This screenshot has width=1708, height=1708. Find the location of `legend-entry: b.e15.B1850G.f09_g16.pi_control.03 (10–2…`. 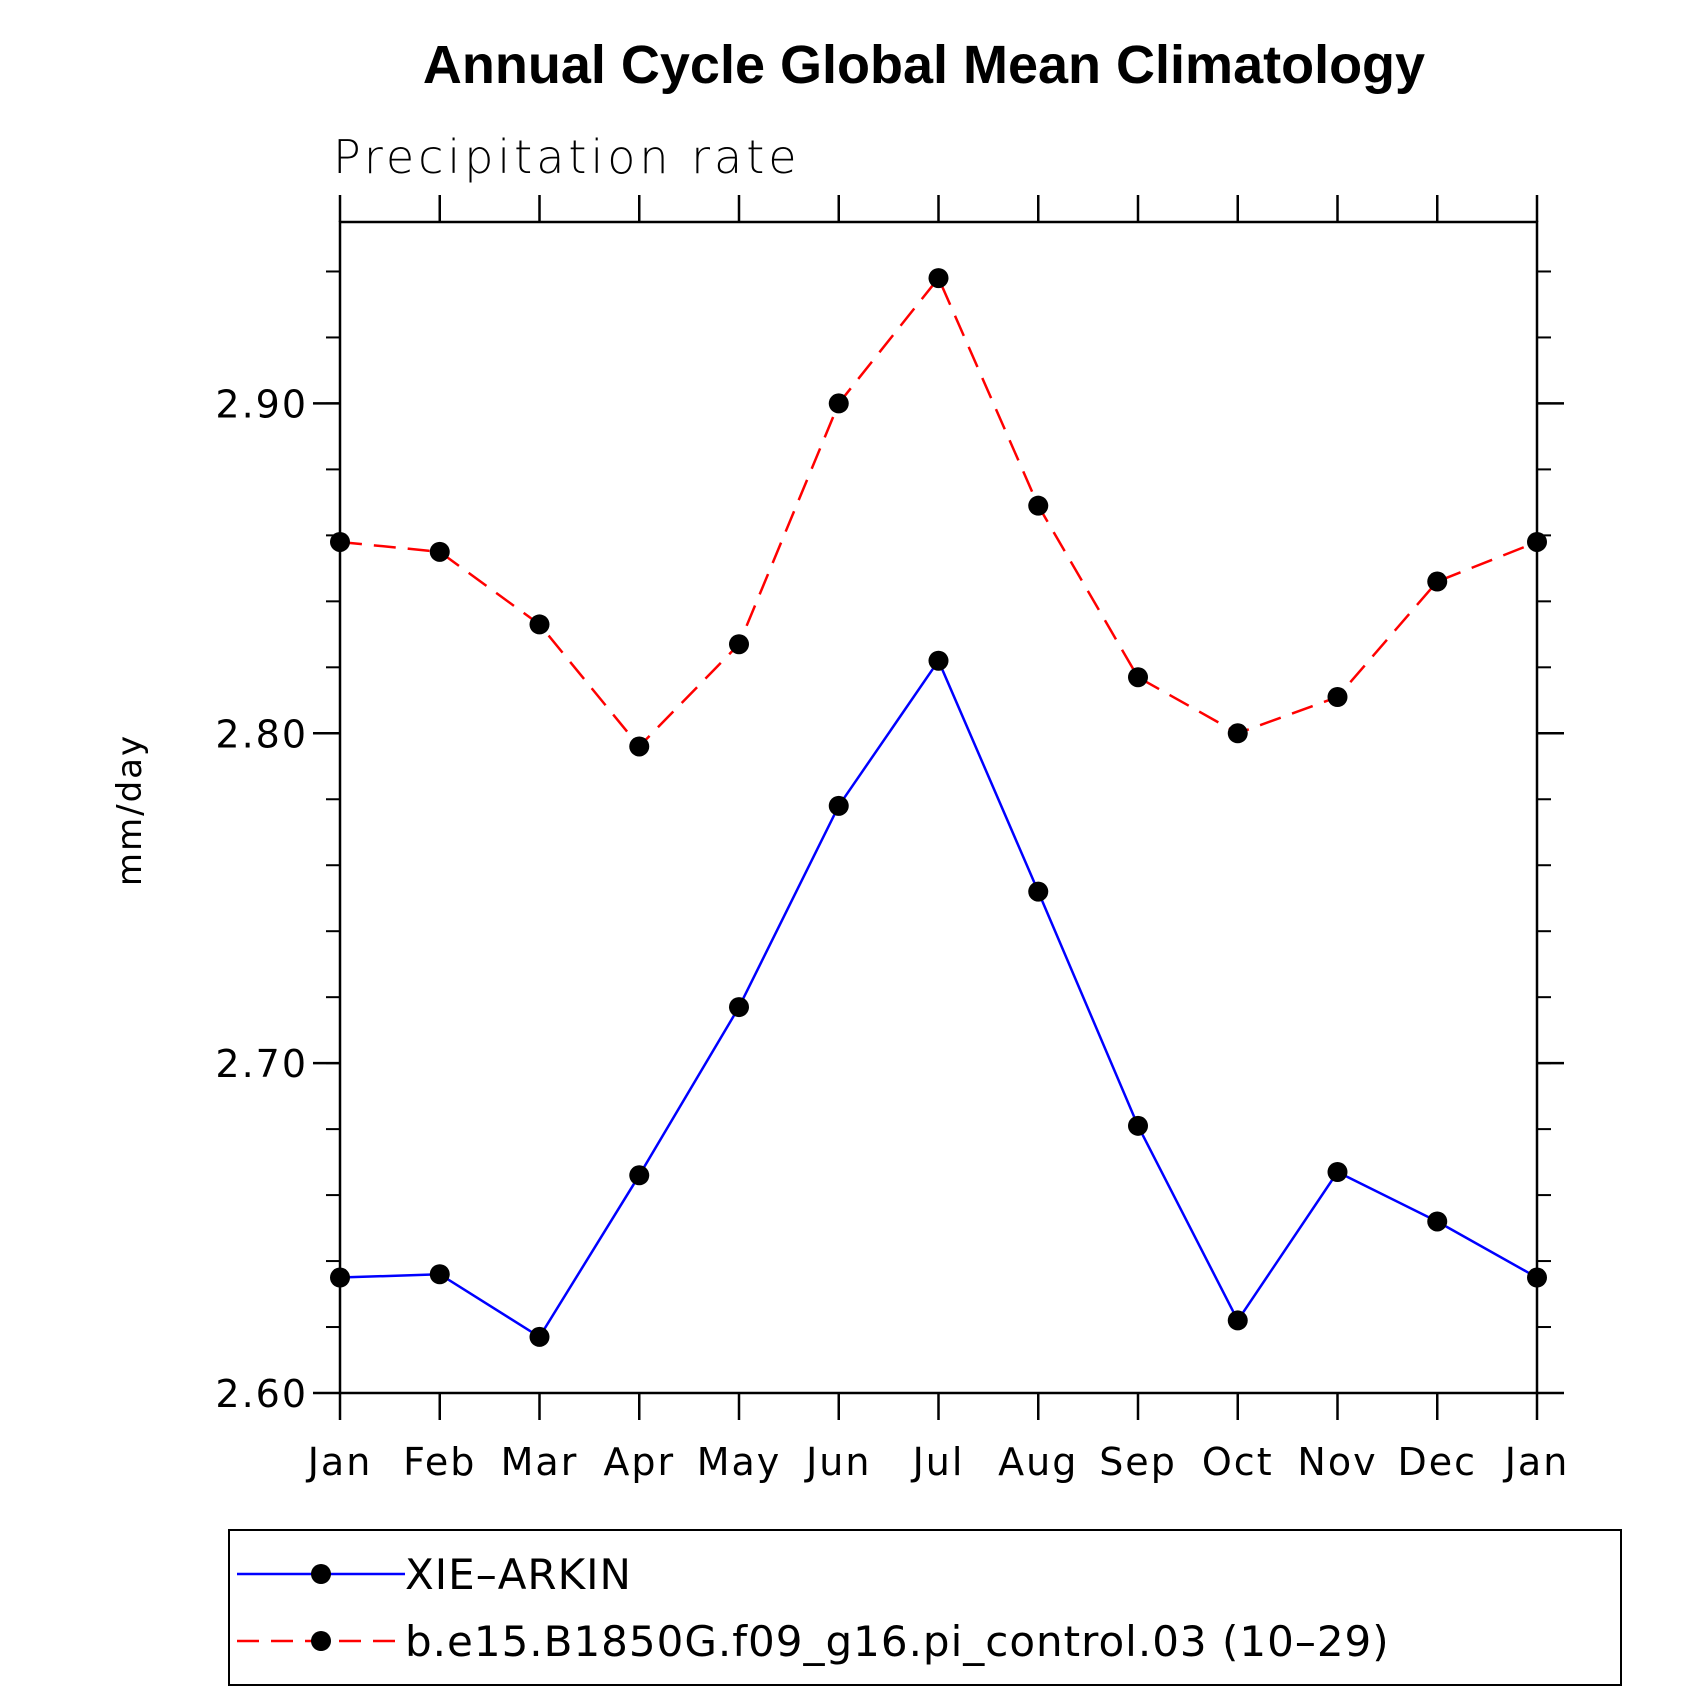

legend-entry: b.e15.B1850G.f09_g16.pi_control.03 (10–2… is located at coordinates (813, 1641).